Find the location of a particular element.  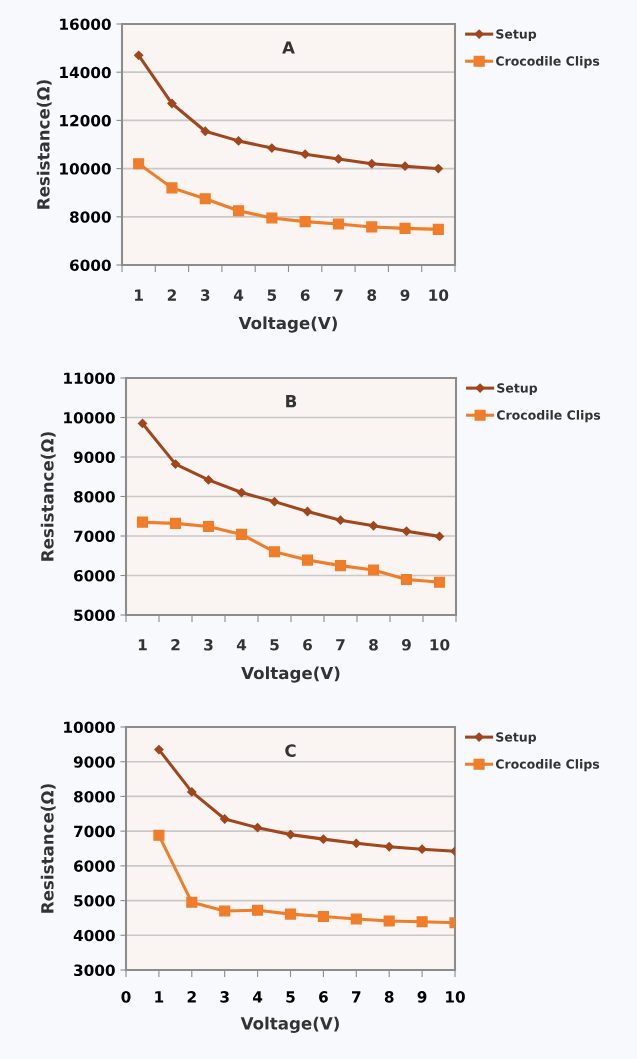

y-tick-label: 12000 is located at coordinates (85, 120).